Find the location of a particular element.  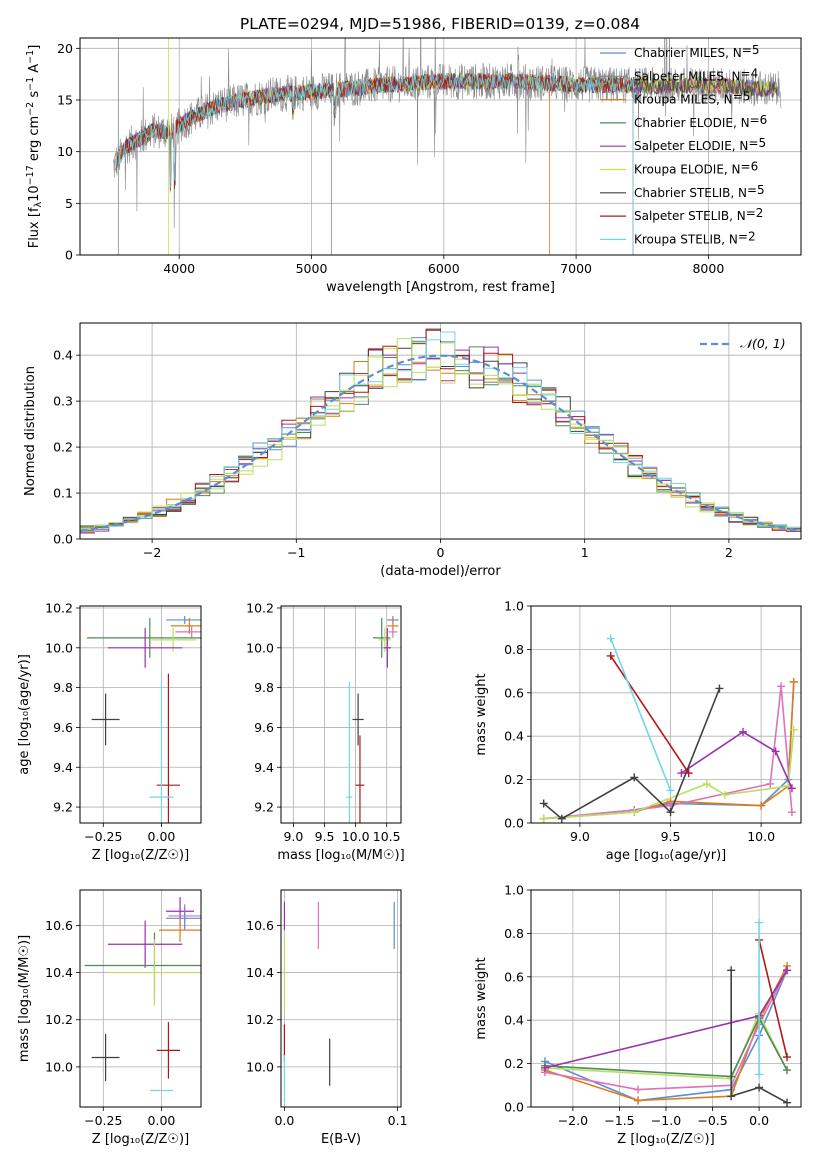

y-label-part: −1 is located at coordinates (30, 57).